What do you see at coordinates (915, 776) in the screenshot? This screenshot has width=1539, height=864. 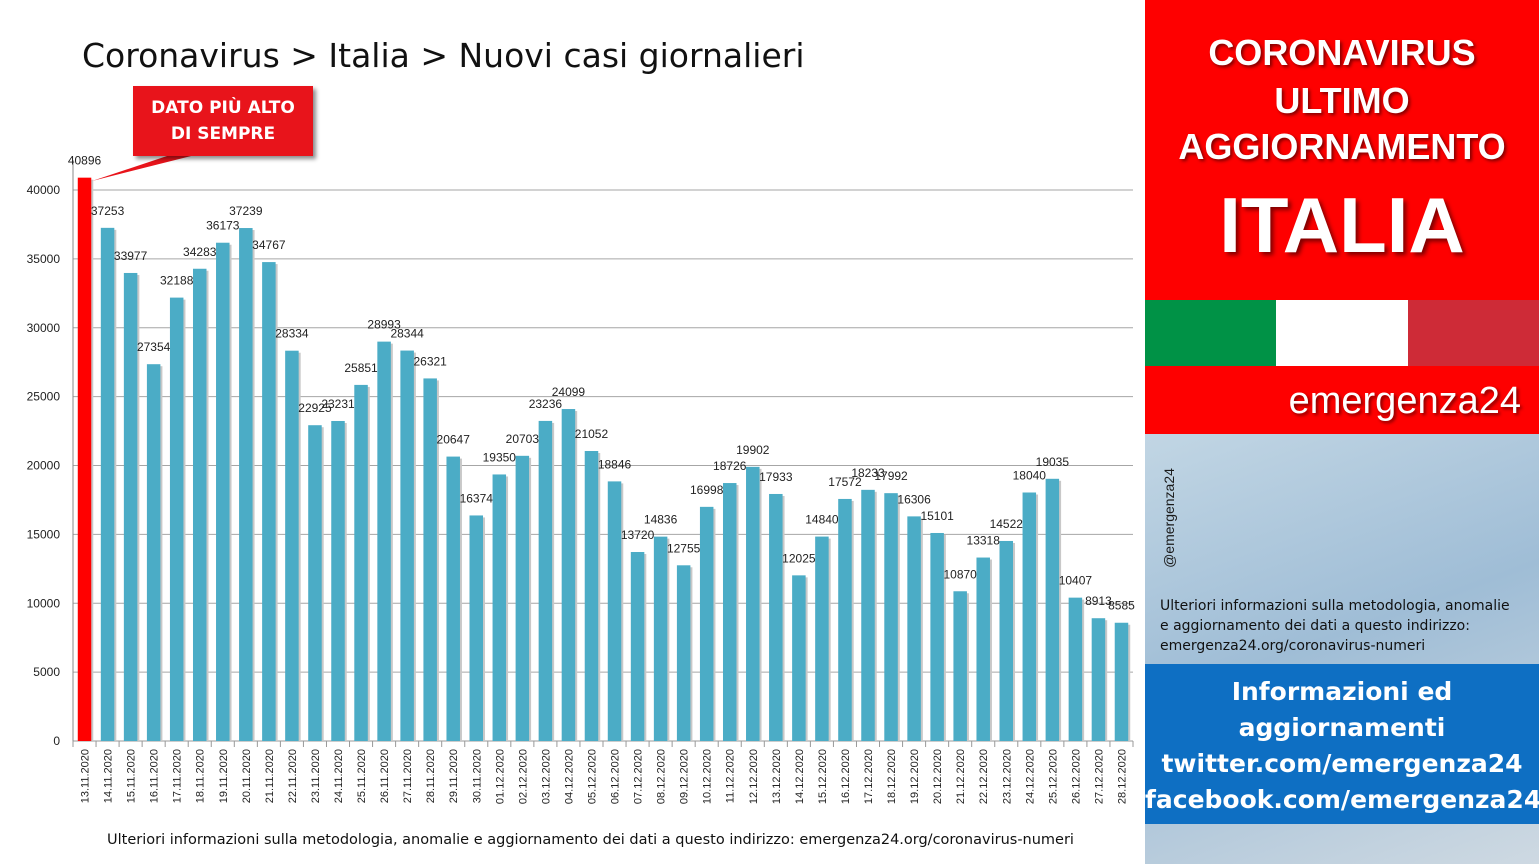 I see `x-tick-label: 19.12.2020` at bounding box center [915, 776].